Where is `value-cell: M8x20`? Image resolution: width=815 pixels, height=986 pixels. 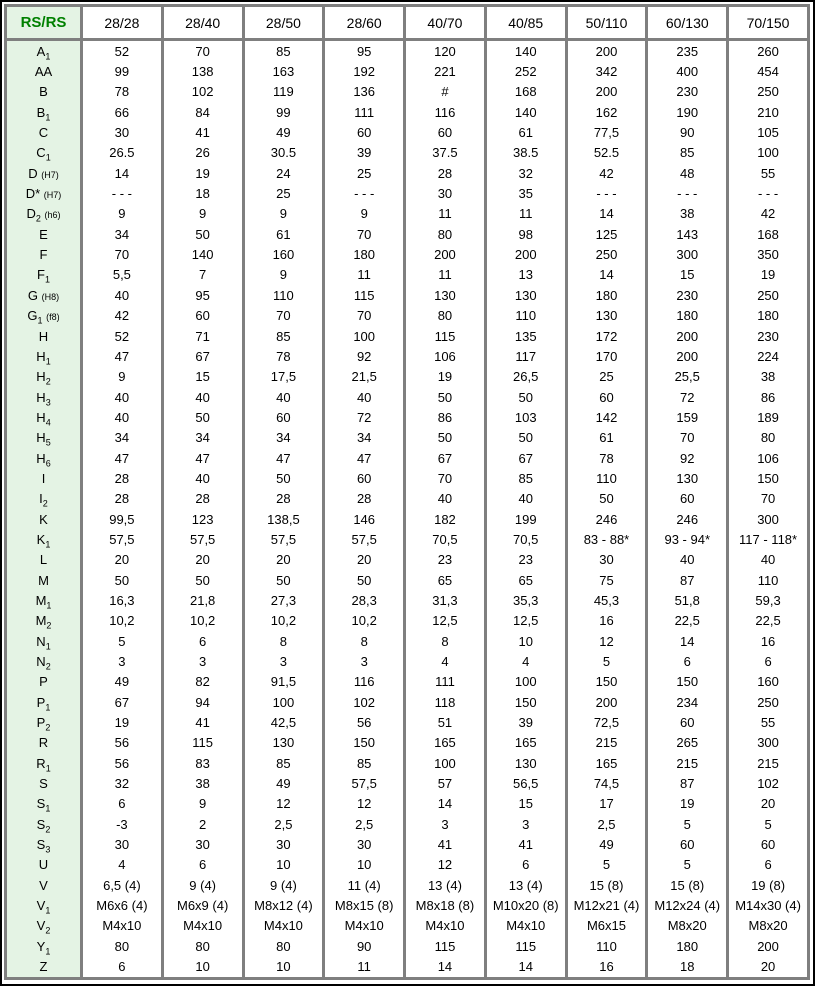
value-cell: M8x20 is located at coordinates (767, 926).